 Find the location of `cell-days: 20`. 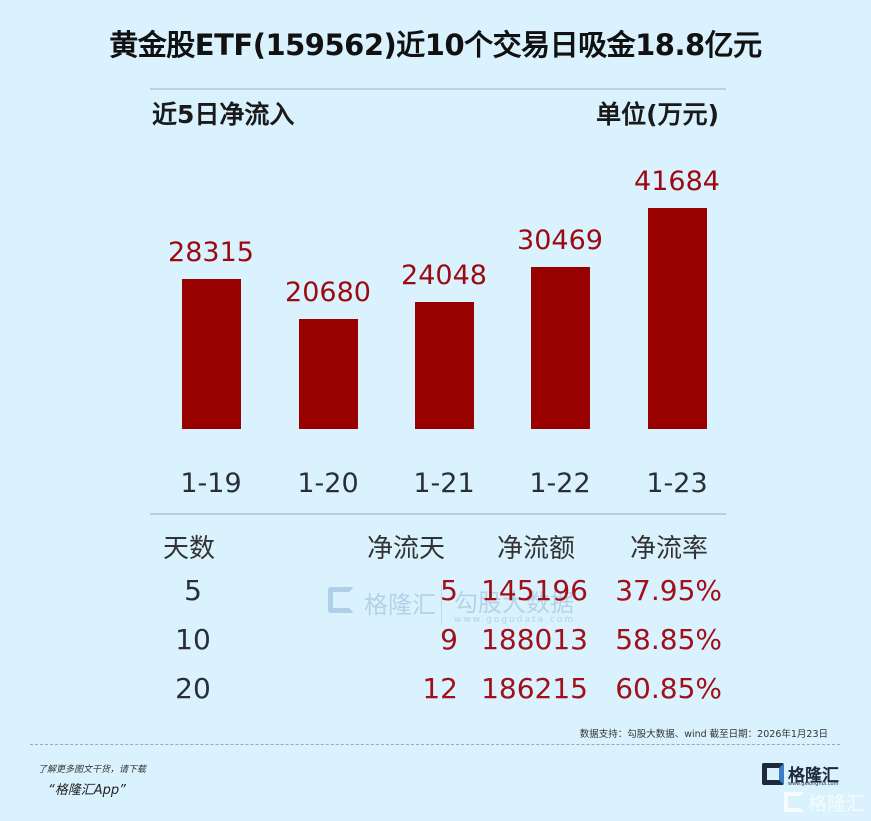

cell-days: 20 is located at coordinates (193, 688).